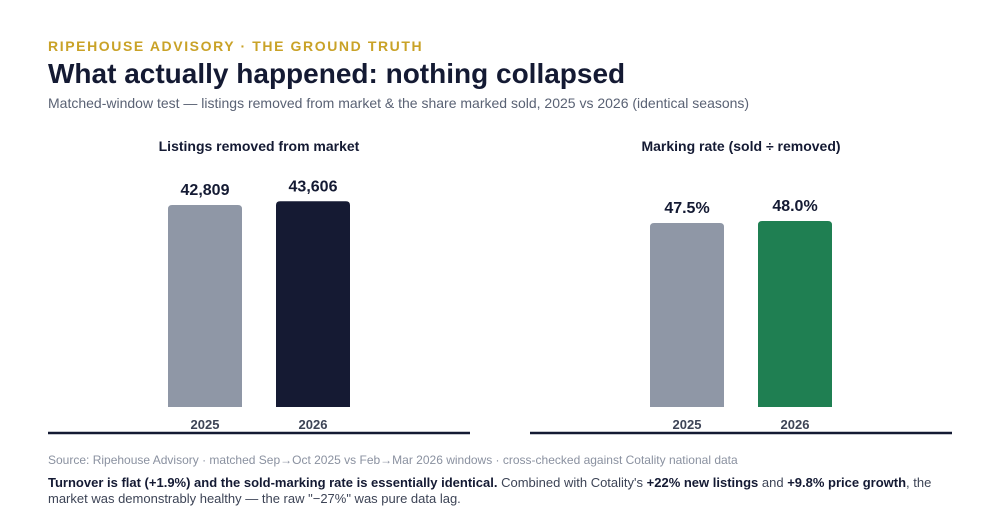 This screenshot has height=520, width=1000. What do you see at coordinates (236, 46) in the screenshot?
I see `eyebrow: RIPEHOUSE ADVISORY · THE GROUND TRUTH` at bounding box center [236, 46].